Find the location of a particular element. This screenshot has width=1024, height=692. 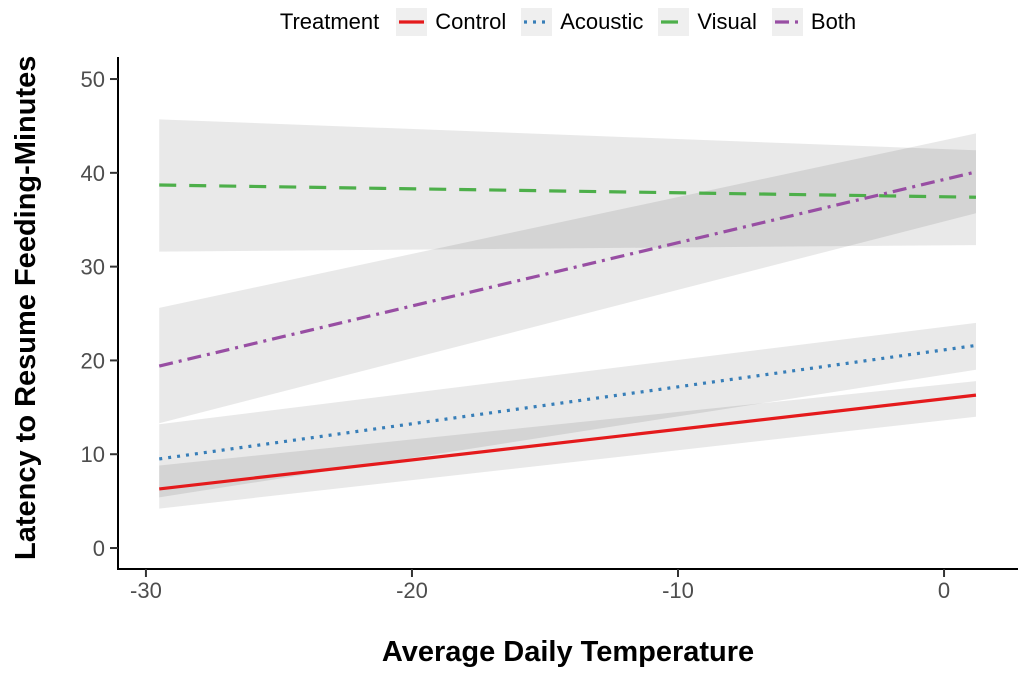

x-tick-label: 0 is located at coordinates (944, 590).